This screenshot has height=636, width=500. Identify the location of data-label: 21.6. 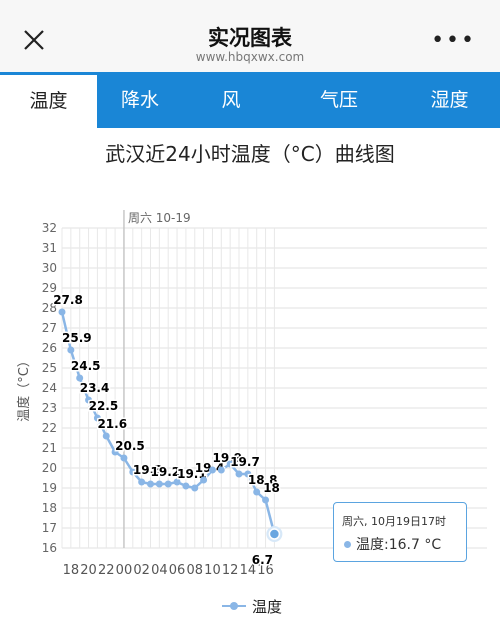
(112, 424).